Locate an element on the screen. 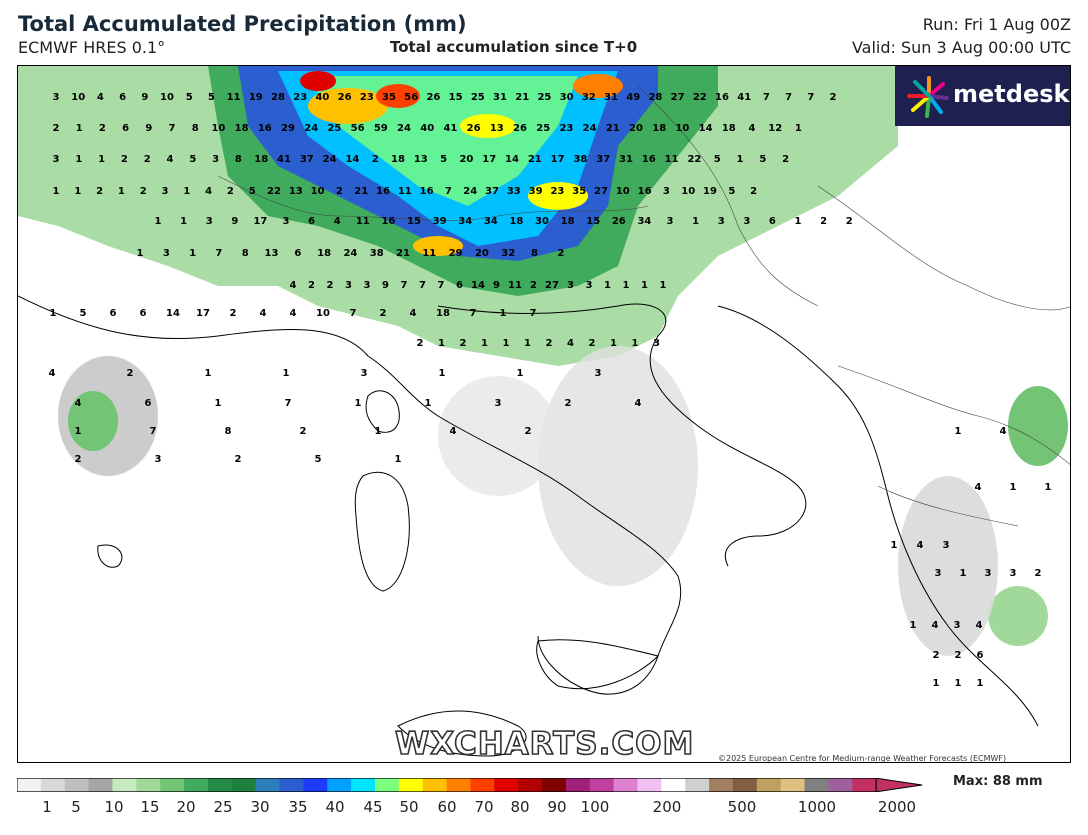 Image resolution: width=1088 pixels, height=835 pixels. precip-value: 10 is located at coordinates (688, 191).